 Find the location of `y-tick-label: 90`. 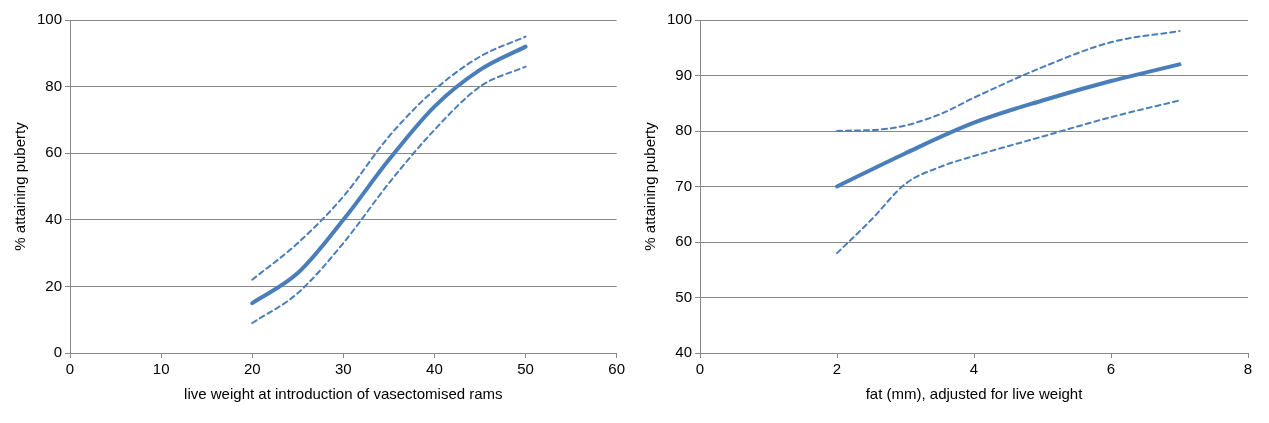

y-tick-label: 90 is located at coordinates (684, 74).